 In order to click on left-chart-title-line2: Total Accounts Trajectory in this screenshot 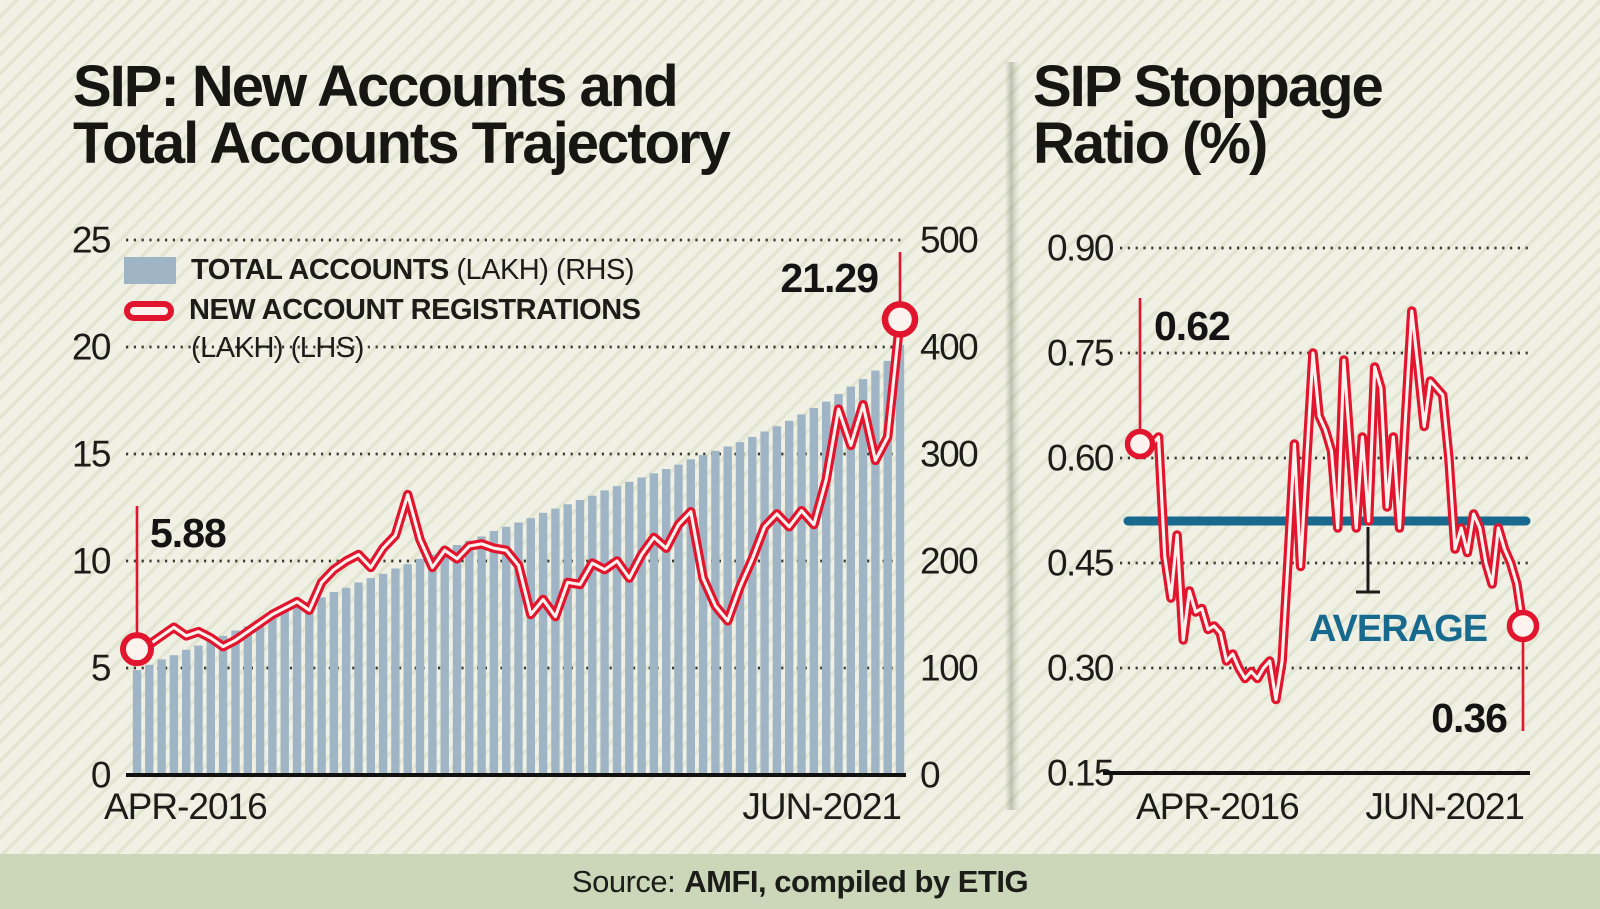, I will do `click(402, 143)`.